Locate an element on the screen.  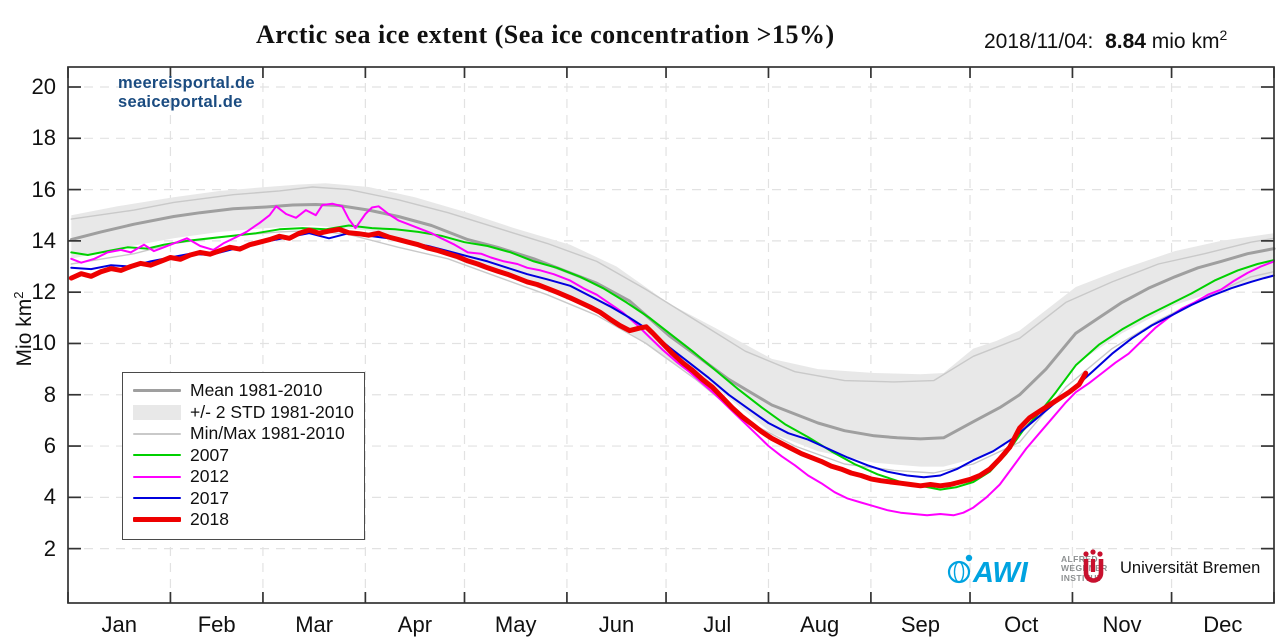
legend-item: +/- 2 STD 1981-2010 is located at coordinates (243, 413).